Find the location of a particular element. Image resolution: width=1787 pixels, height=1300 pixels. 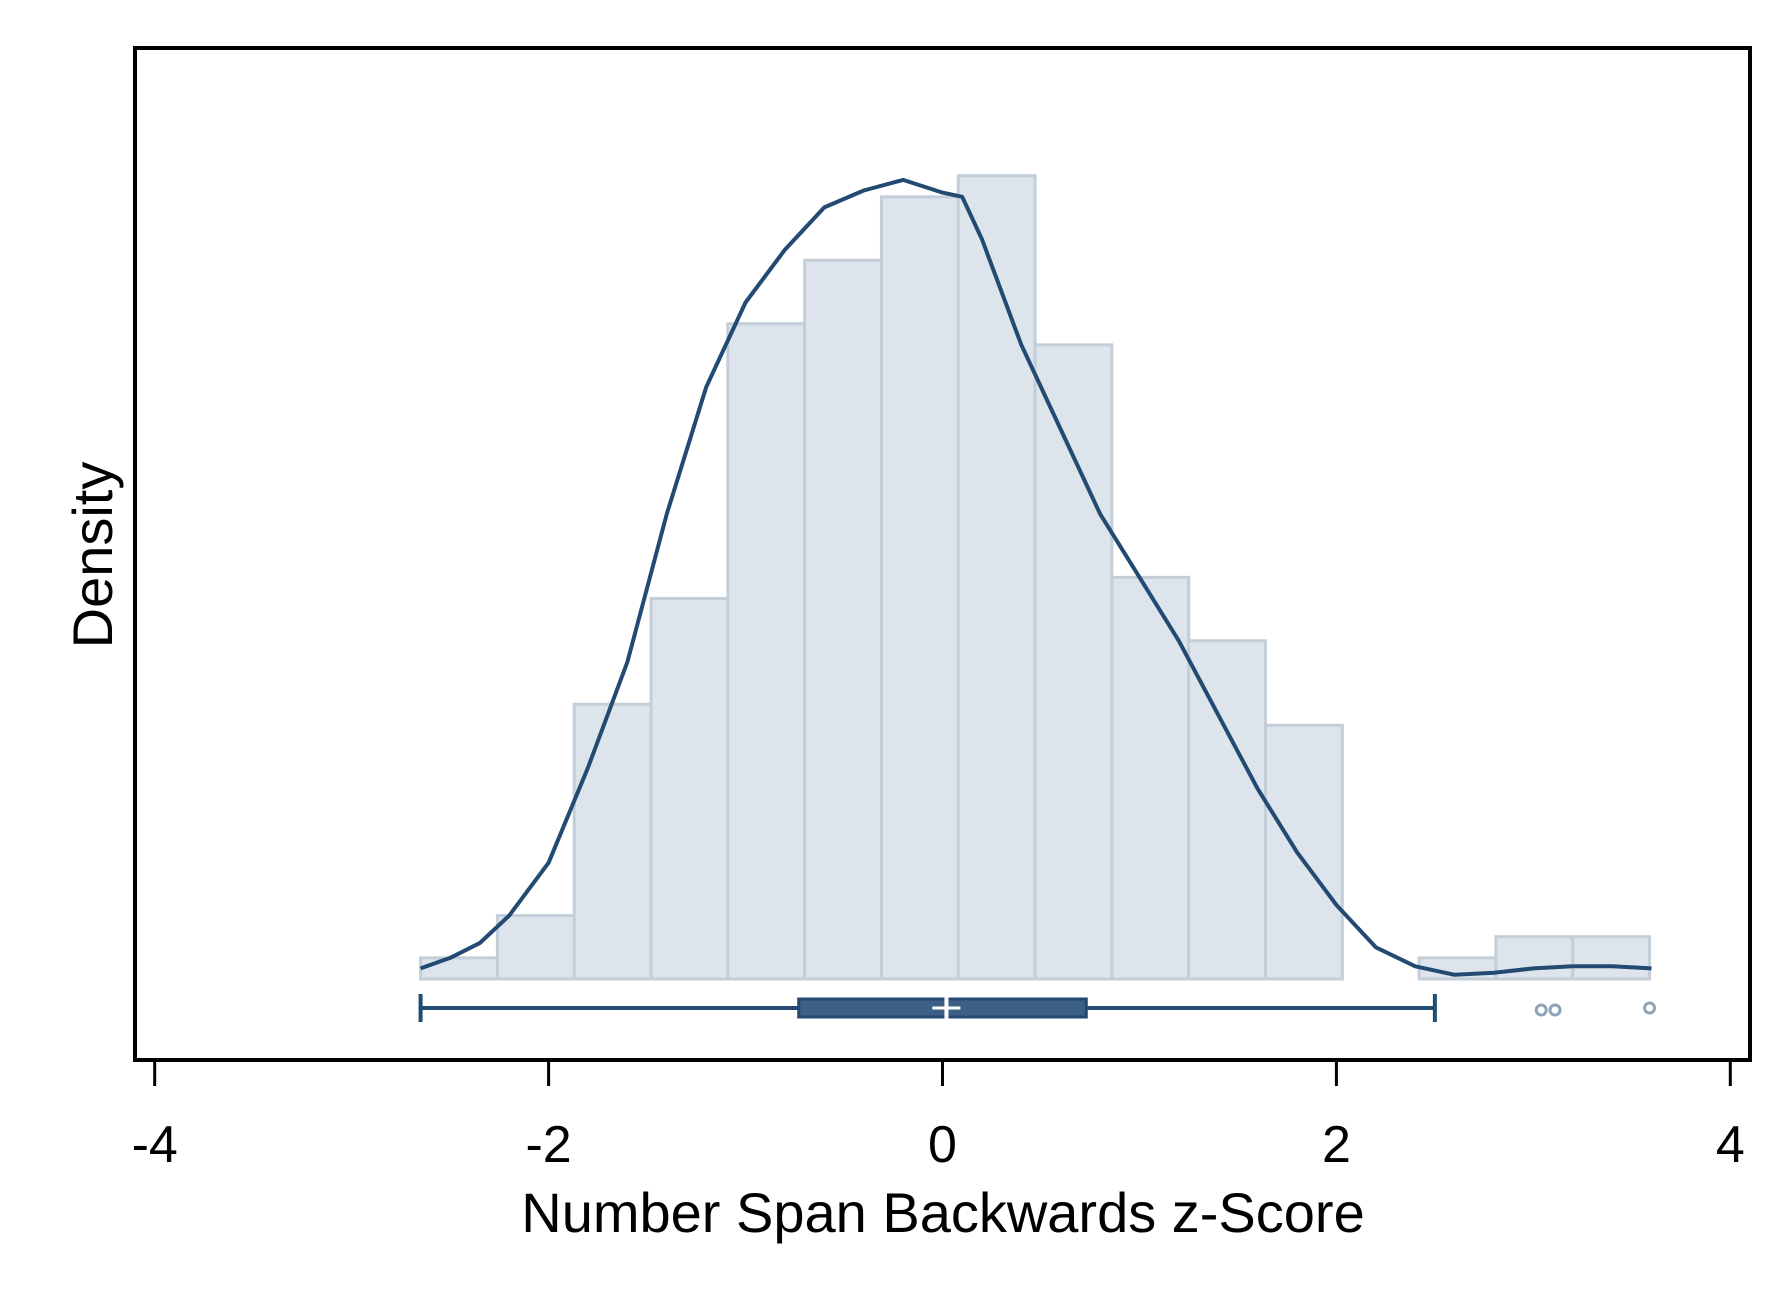

x-axis: -4 -2 0 2 4 is located at coordinates (938, 1118).